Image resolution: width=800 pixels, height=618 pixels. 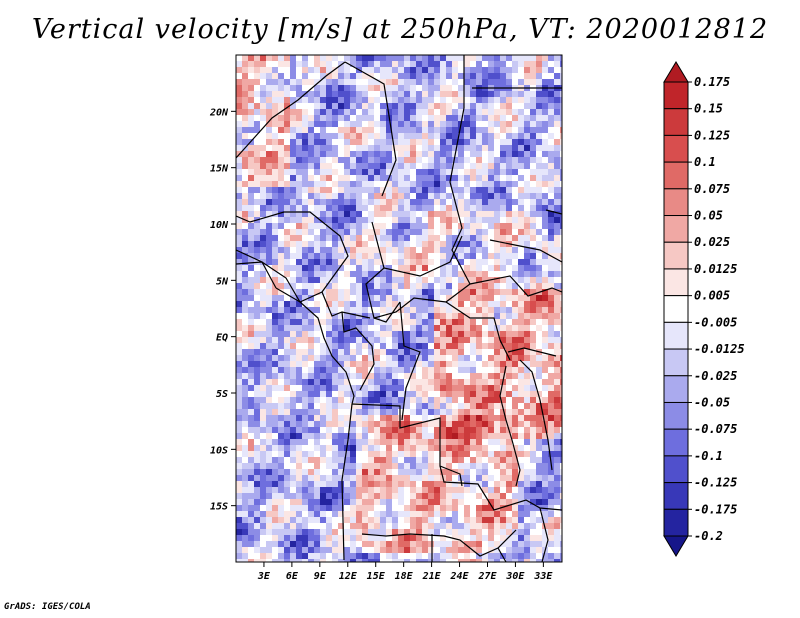 What do you see at coordinates (676, 175) in the screenshot?
I see `colorbar-box` at bounding box center [676, 175].